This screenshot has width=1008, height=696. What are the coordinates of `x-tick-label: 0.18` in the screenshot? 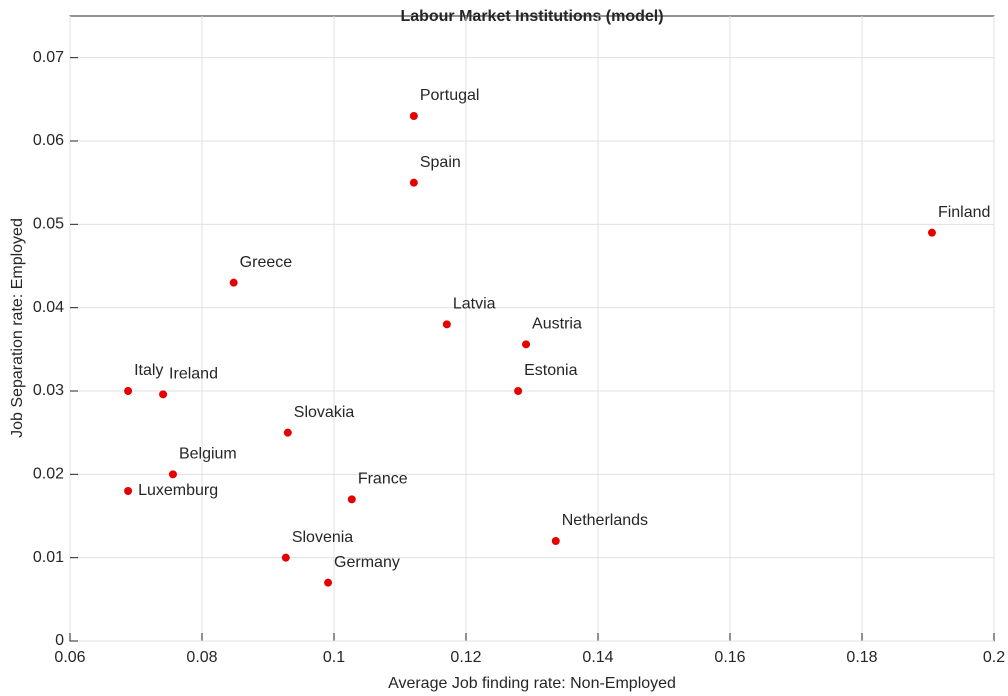 It's located at (861, 657).